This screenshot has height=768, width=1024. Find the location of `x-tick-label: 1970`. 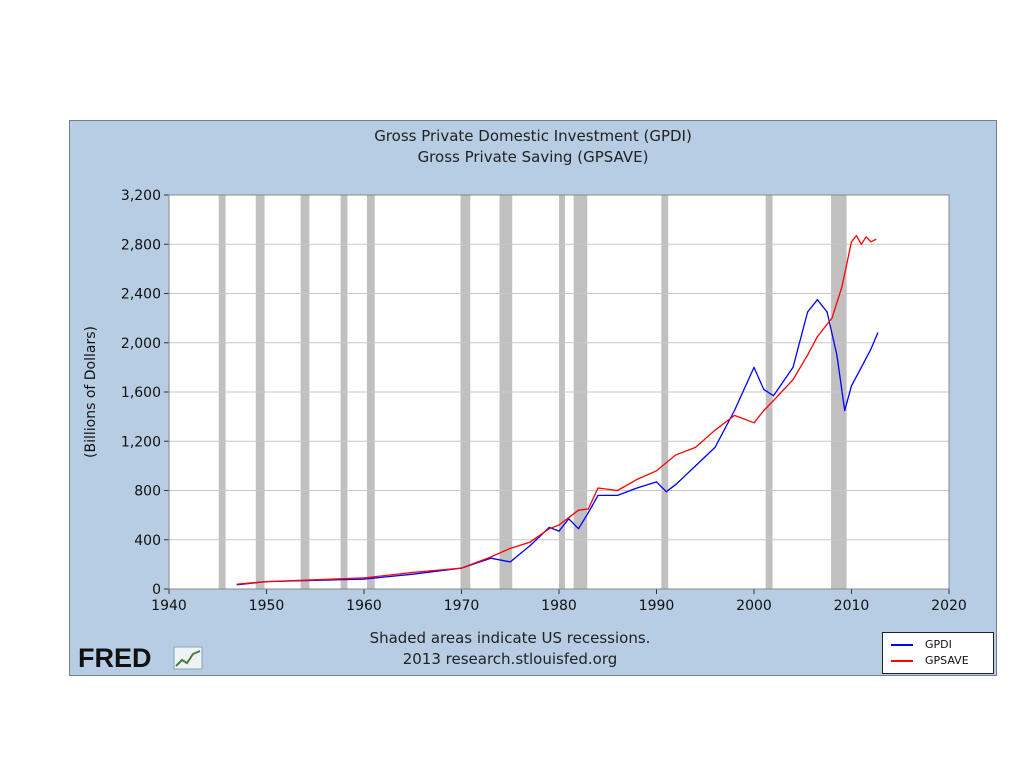

x-tick-label: 1970 is located at coordinates (462, 606).